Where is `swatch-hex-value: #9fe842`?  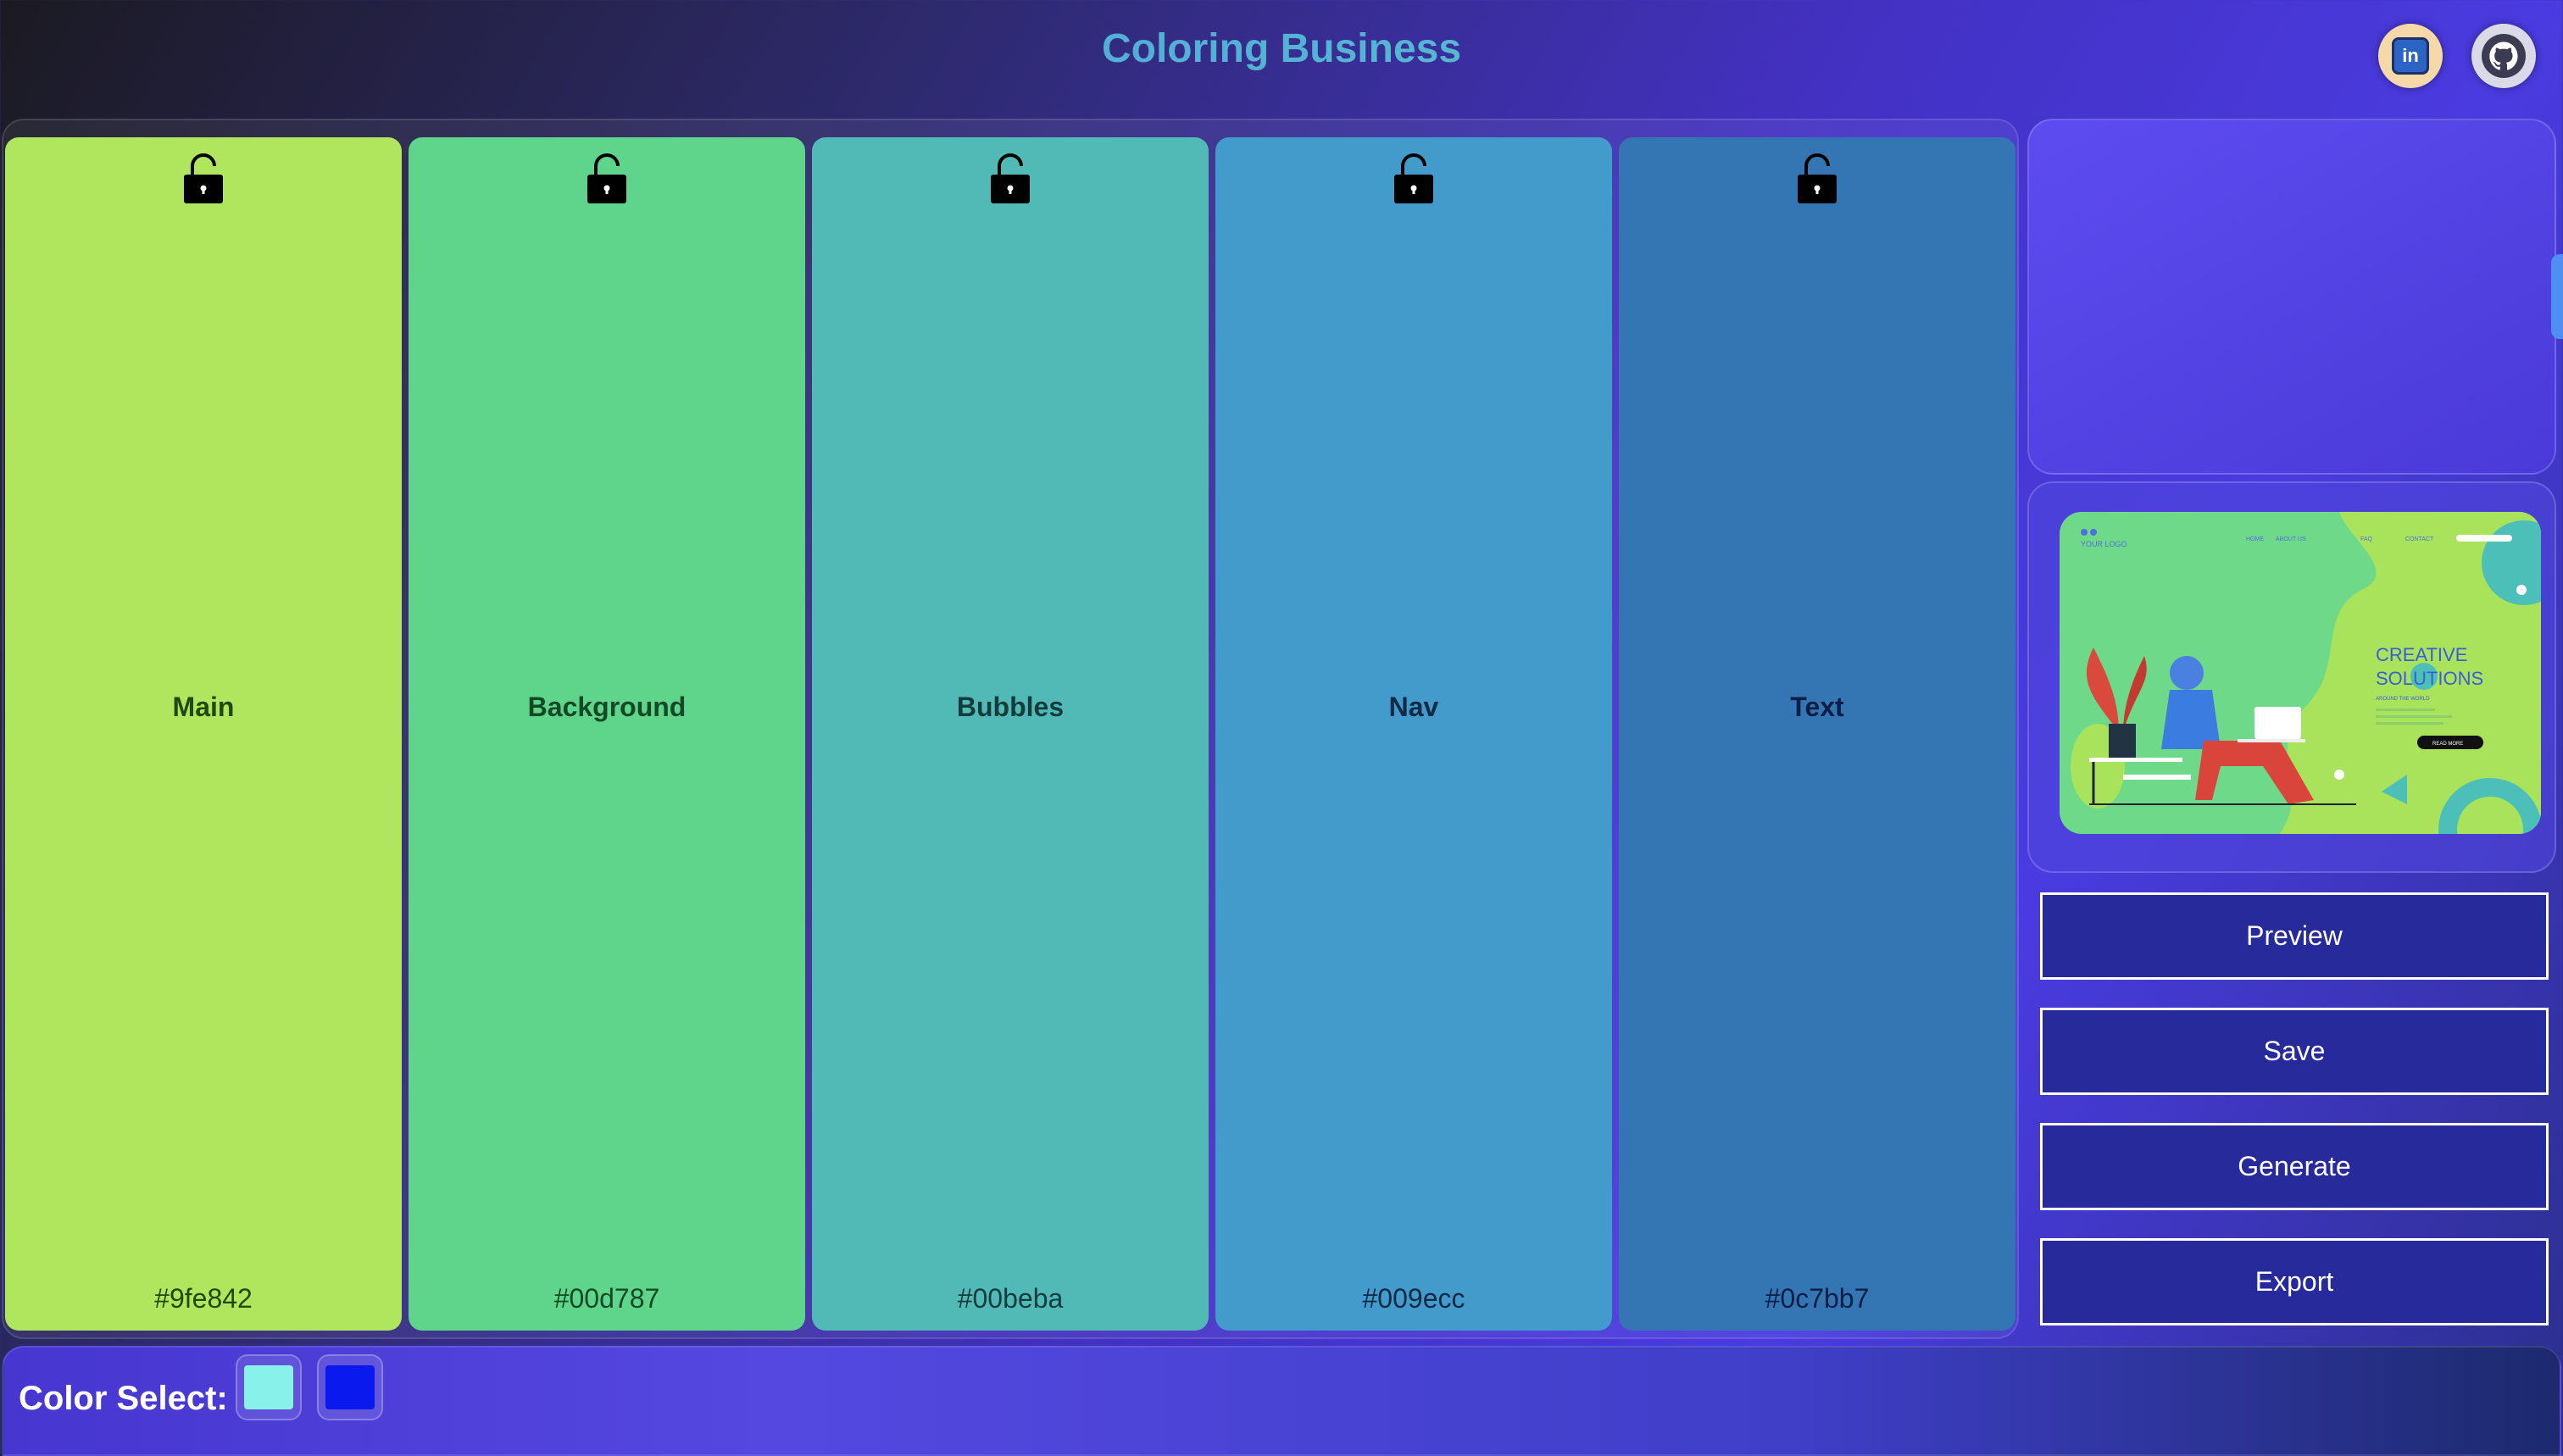
swatch-hex-value: #9fe842 is located at coordinates (203, 1298).